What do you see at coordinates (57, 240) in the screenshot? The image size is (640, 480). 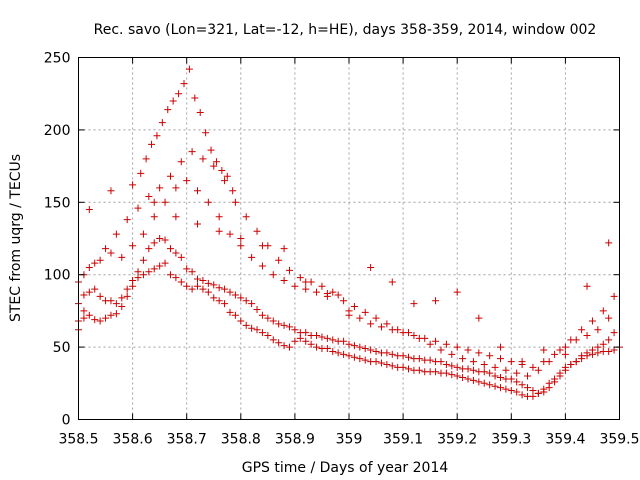 I see `y-tick-labels: 0 50 100 150 200 250` at bounding box center [57, 240].